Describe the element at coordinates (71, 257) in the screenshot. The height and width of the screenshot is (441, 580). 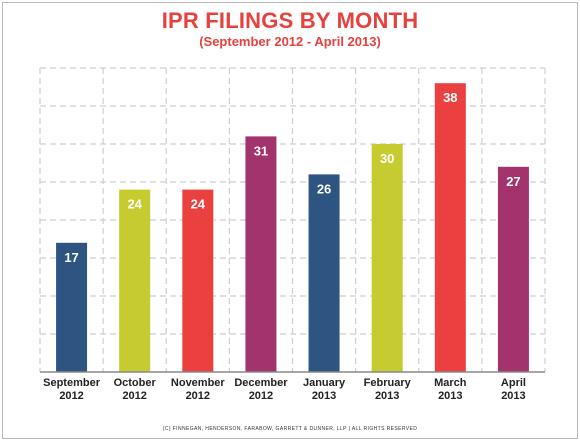
I see `bar-value-label: 17` at that location.